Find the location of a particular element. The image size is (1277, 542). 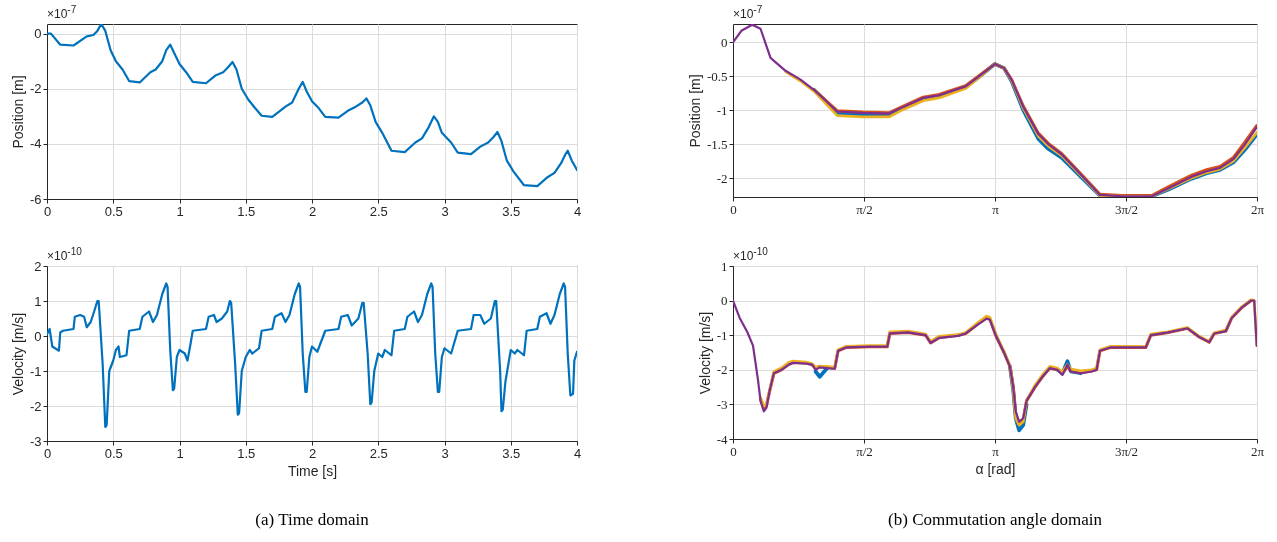

y-tick-label: -0.5 is located at coordinates (717, 76).